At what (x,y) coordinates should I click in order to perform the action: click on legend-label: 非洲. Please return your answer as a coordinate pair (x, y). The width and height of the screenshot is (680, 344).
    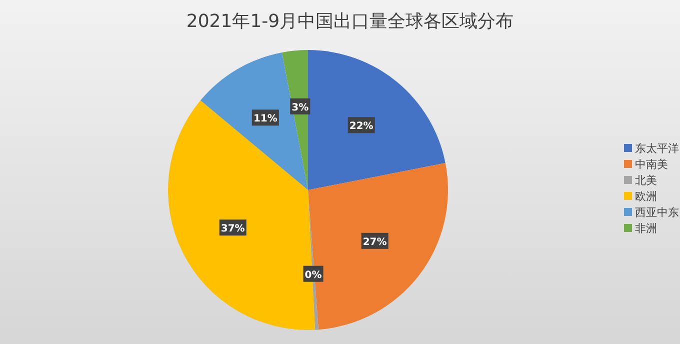
    Looking at the image, I should click on (646, 228).